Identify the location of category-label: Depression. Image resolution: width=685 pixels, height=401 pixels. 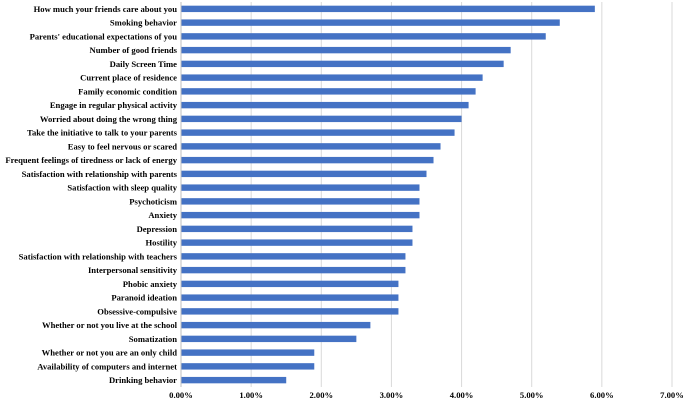
(157, 229).